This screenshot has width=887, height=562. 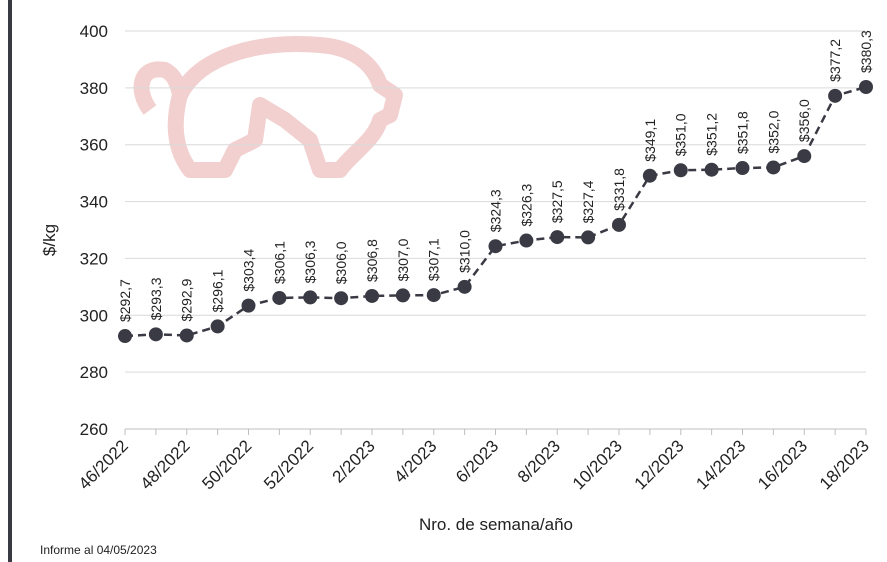 What do you see at coordinates (94, 145) in the screenshot?
I see `y-tick-label: 360` at bounding box center [94, 145].